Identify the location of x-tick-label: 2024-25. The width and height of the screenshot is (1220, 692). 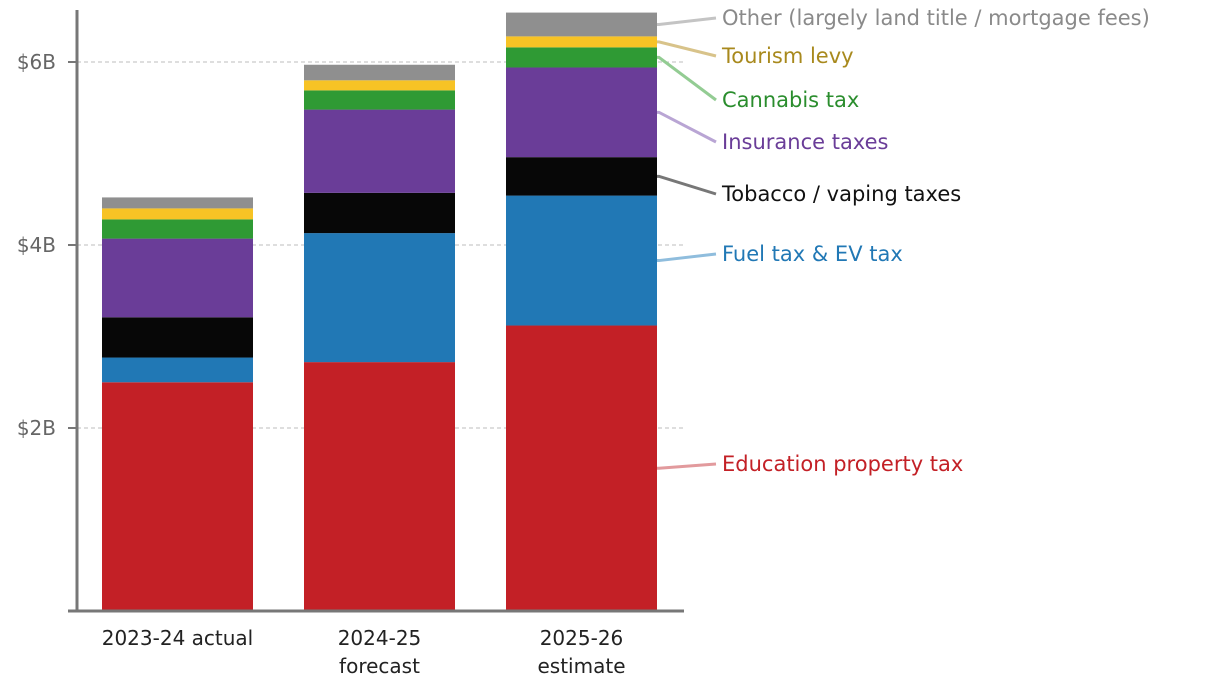
(380, 638).